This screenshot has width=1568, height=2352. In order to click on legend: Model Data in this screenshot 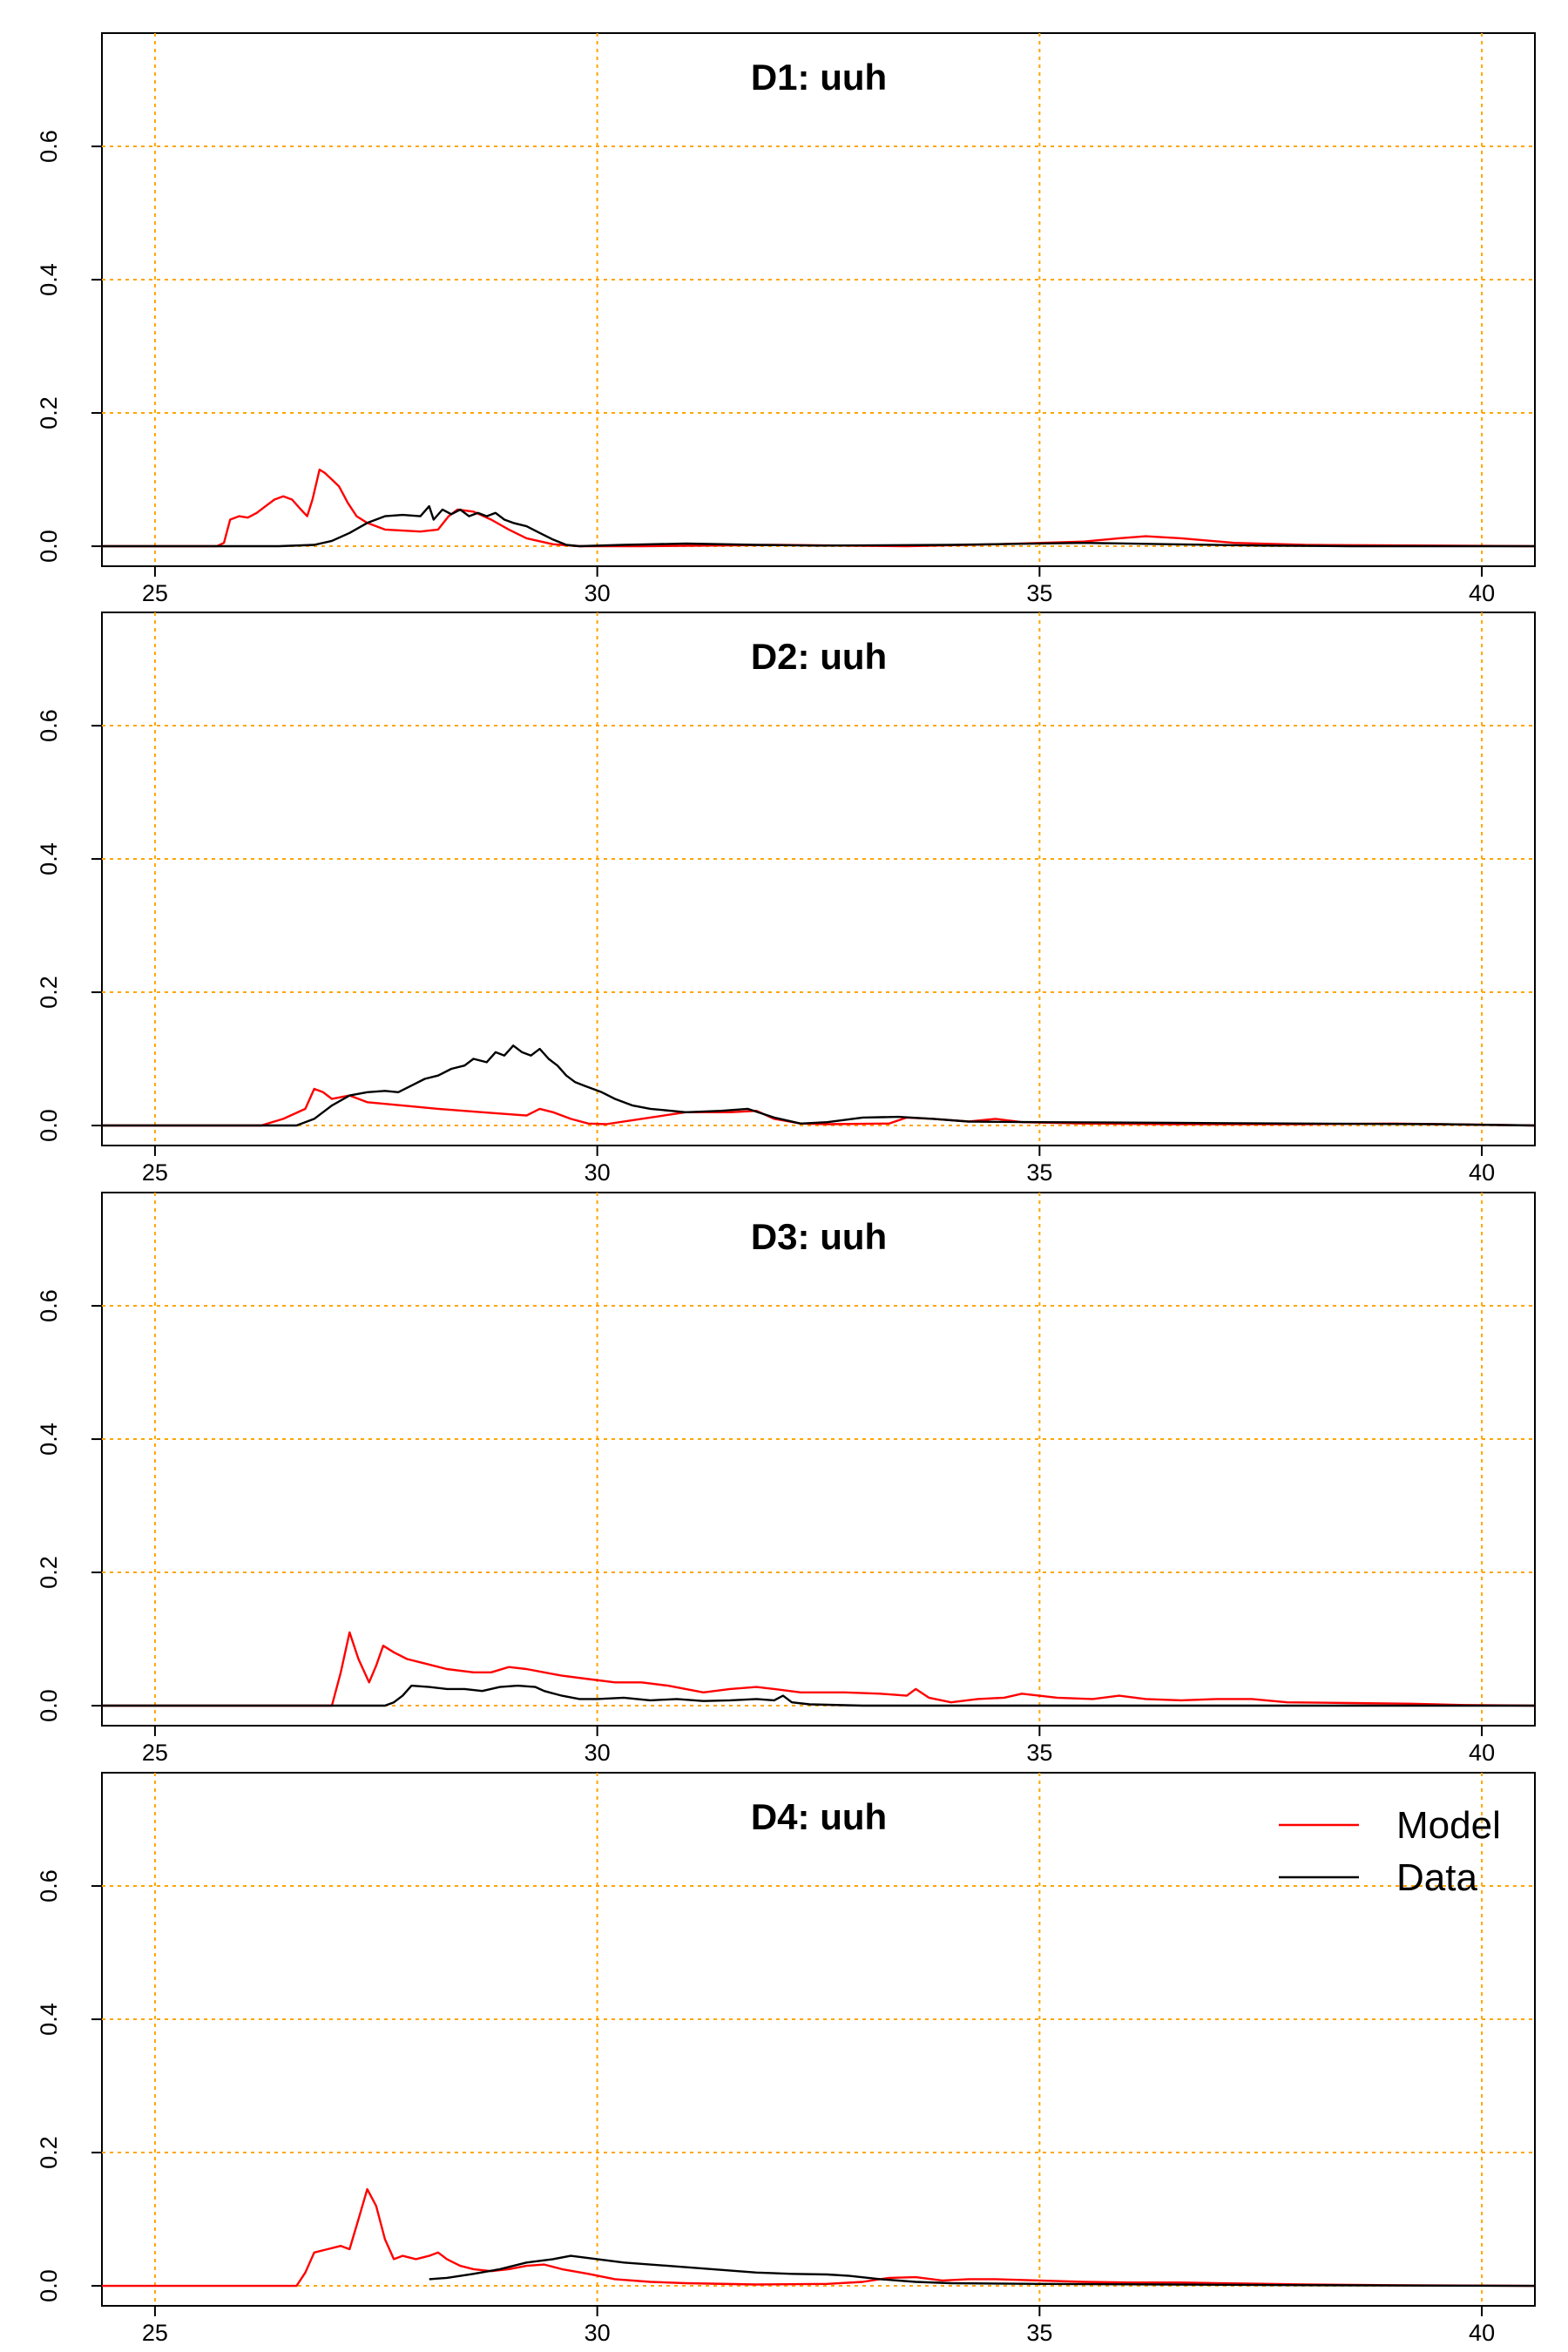, I will do `click(1390, 1852)`.